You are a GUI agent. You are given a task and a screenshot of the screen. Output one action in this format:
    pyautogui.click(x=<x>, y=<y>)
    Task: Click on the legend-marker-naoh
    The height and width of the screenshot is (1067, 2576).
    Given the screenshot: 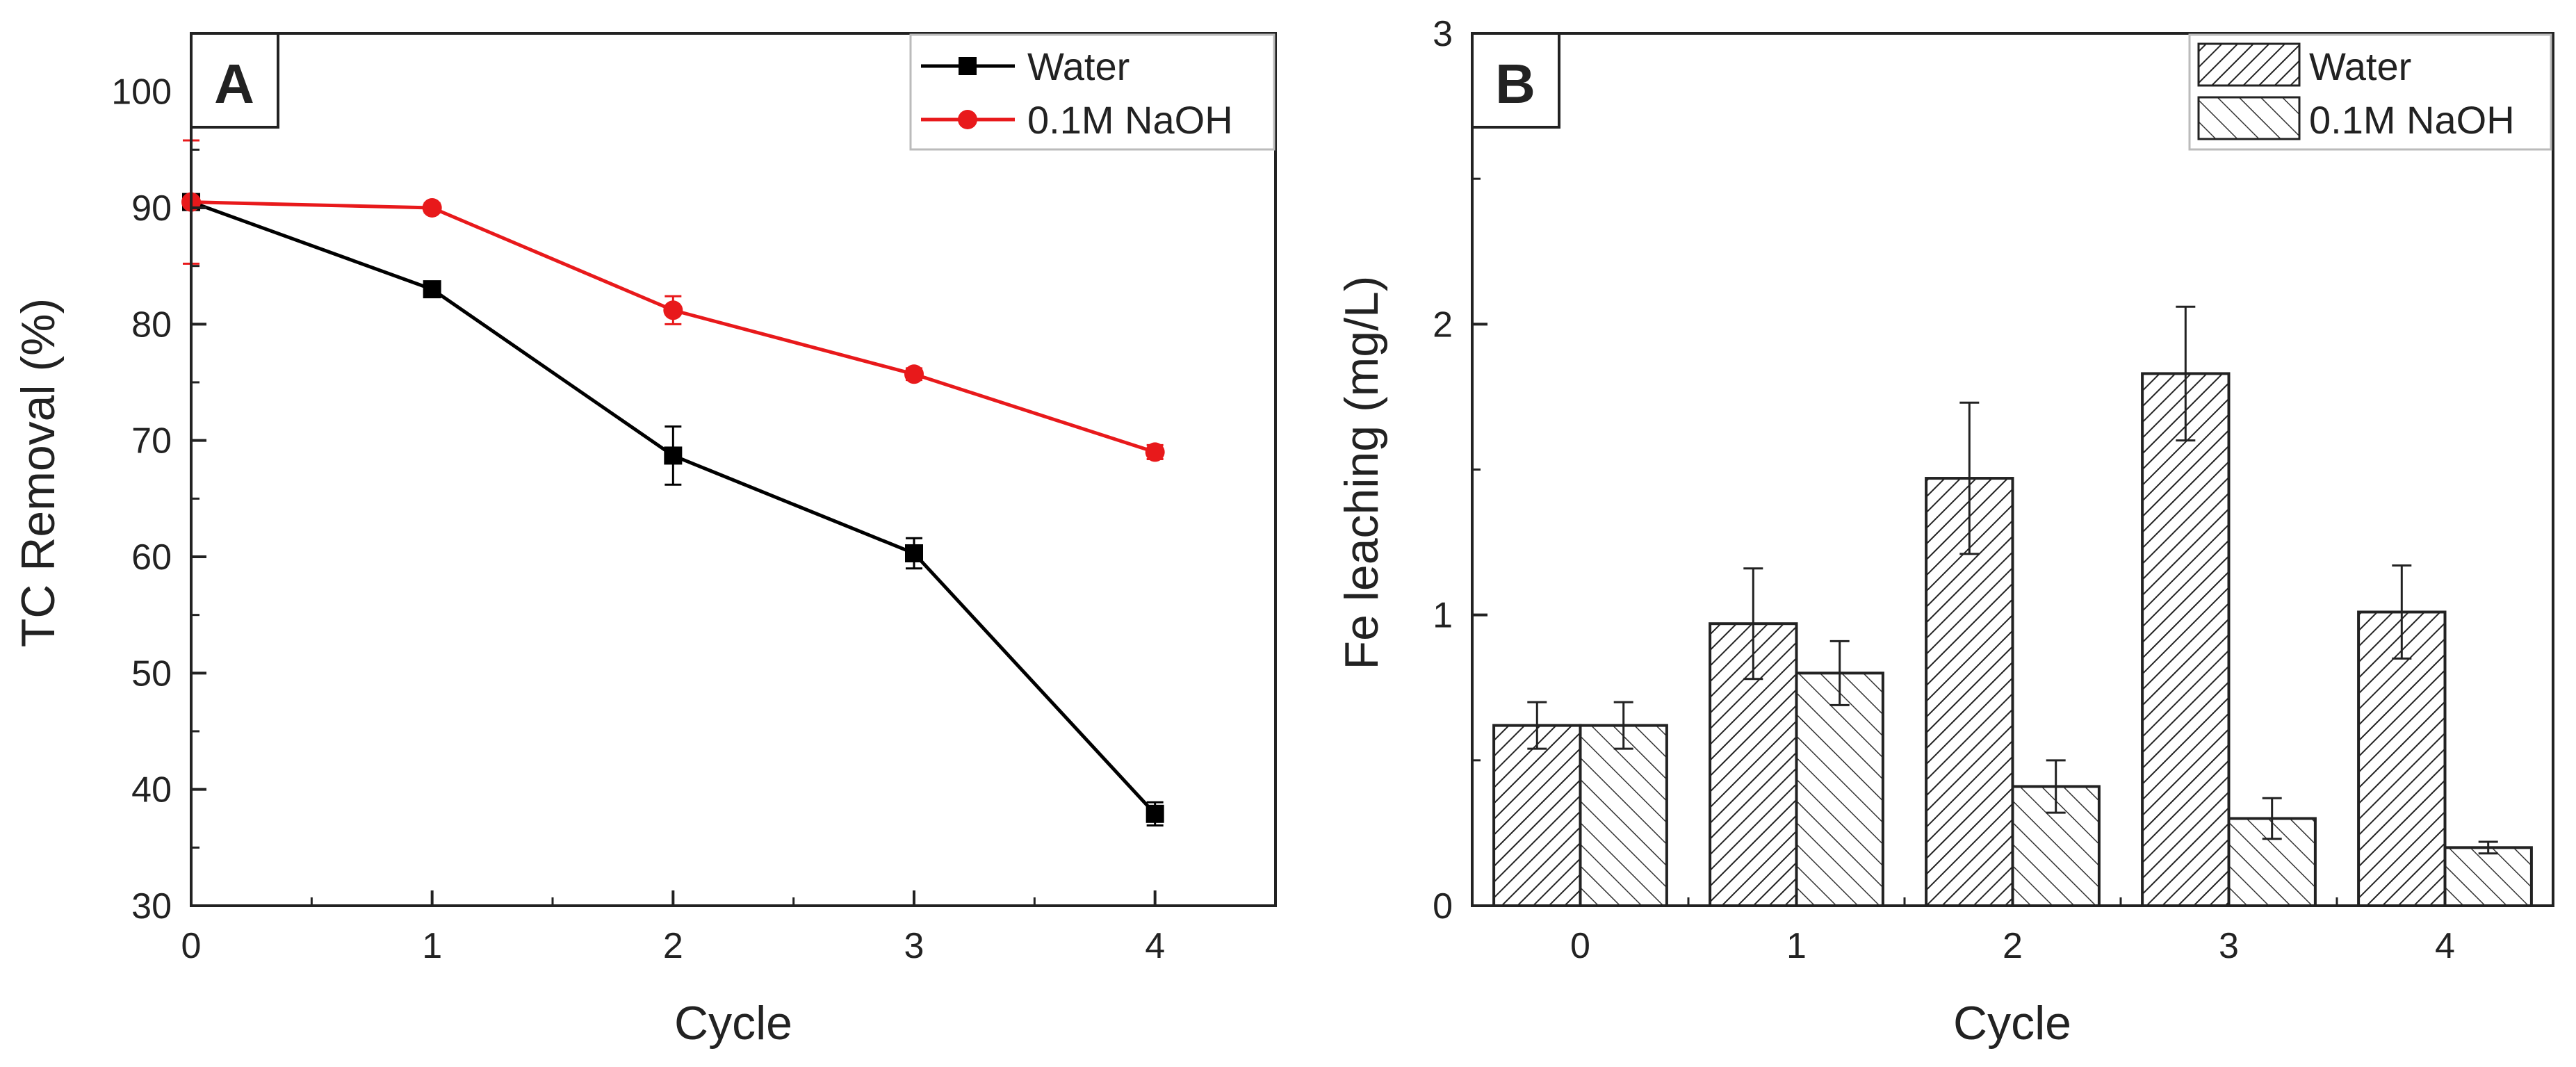 What is the action you would take?
    pyautogui.click(x=967, y=119)
    